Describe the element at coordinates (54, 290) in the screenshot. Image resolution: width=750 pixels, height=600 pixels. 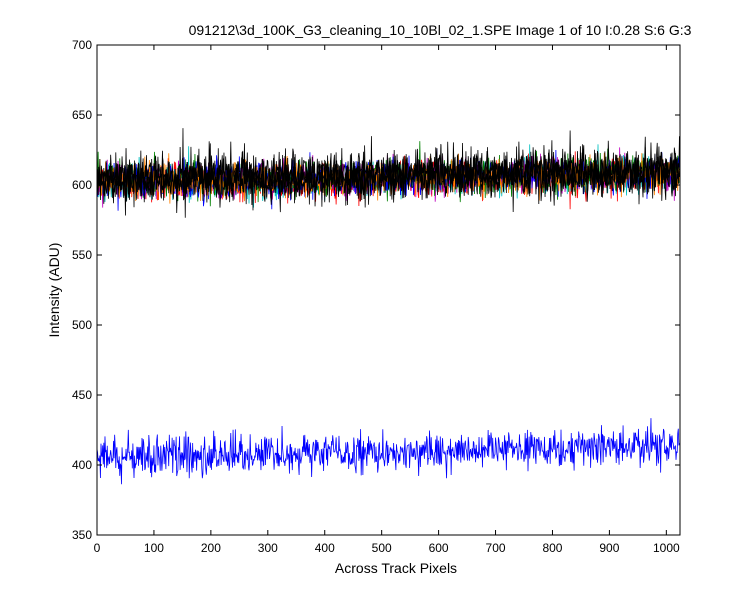
I see `y-axis-title: Intensity (ADU)` at that location.